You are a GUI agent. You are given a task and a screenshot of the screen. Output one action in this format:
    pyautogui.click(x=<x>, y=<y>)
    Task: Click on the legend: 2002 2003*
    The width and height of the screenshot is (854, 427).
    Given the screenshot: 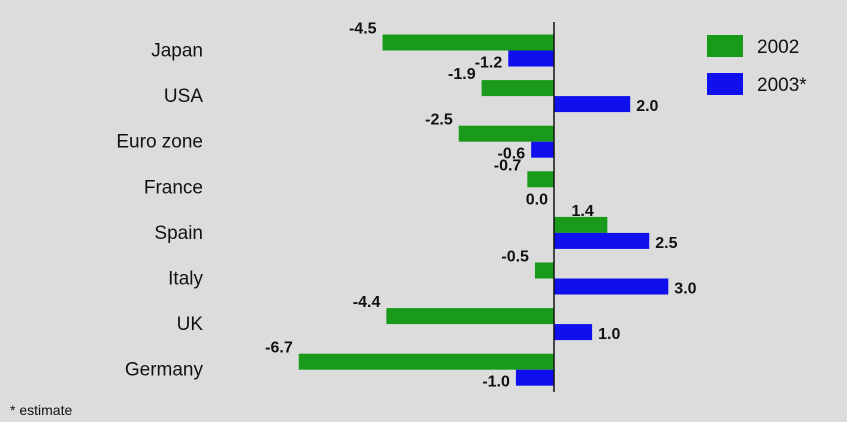 What is the action you would take?
    pyautogui.click(x=757, y=65)
    